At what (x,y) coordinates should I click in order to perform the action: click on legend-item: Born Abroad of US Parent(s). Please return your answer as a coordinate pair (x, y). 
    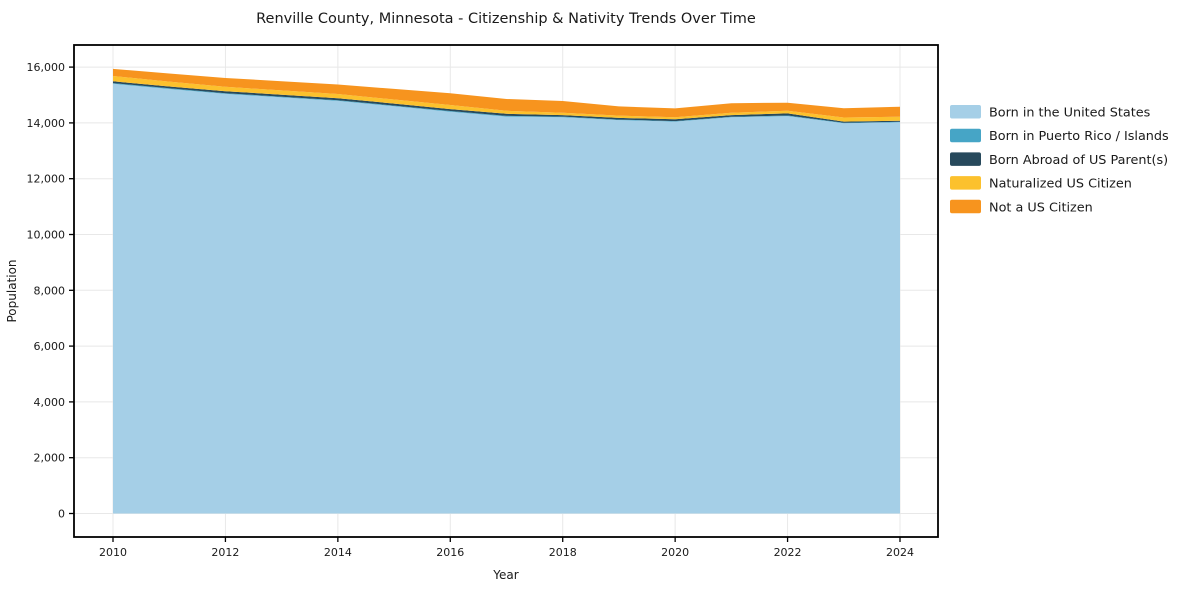
    Looking at the image, I should click on (1059, 160).